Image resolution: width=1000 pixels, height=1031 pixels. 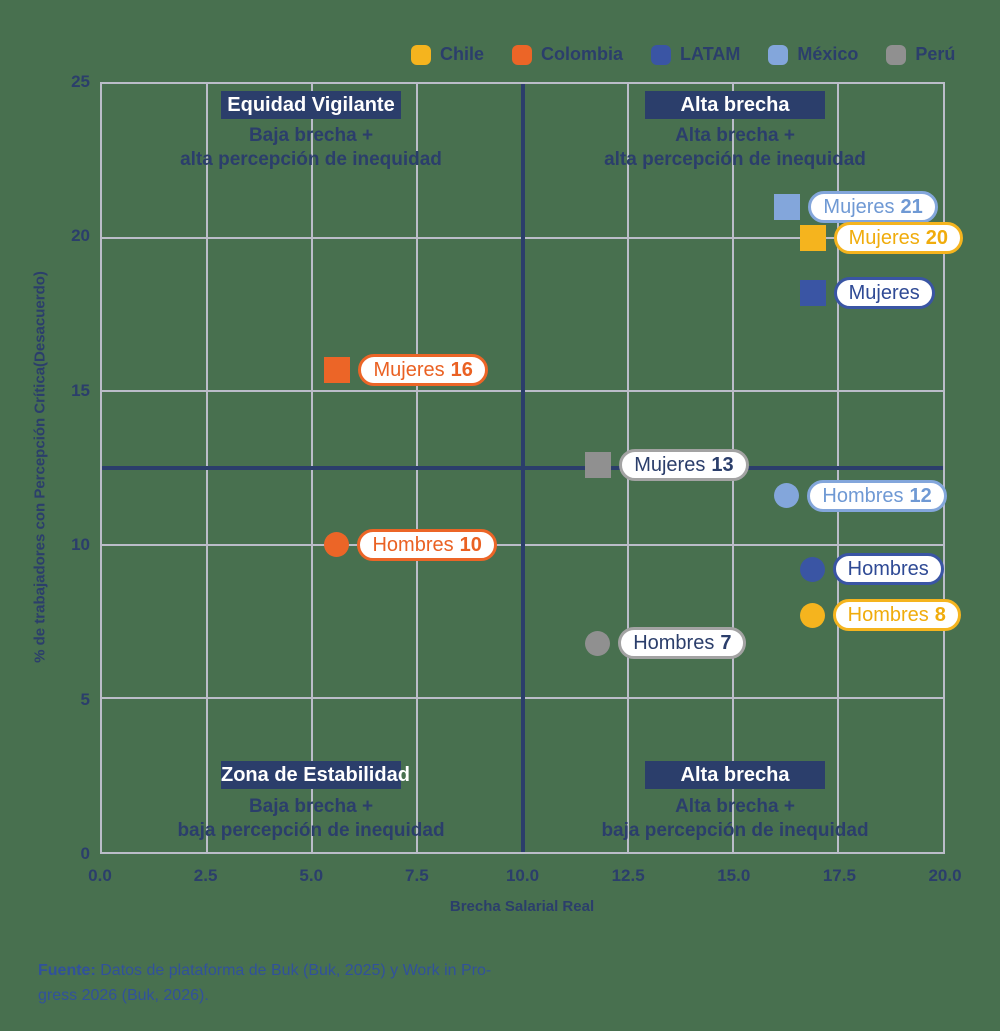 I want to click on point-label-value: 20, so click(x=937, y=237).